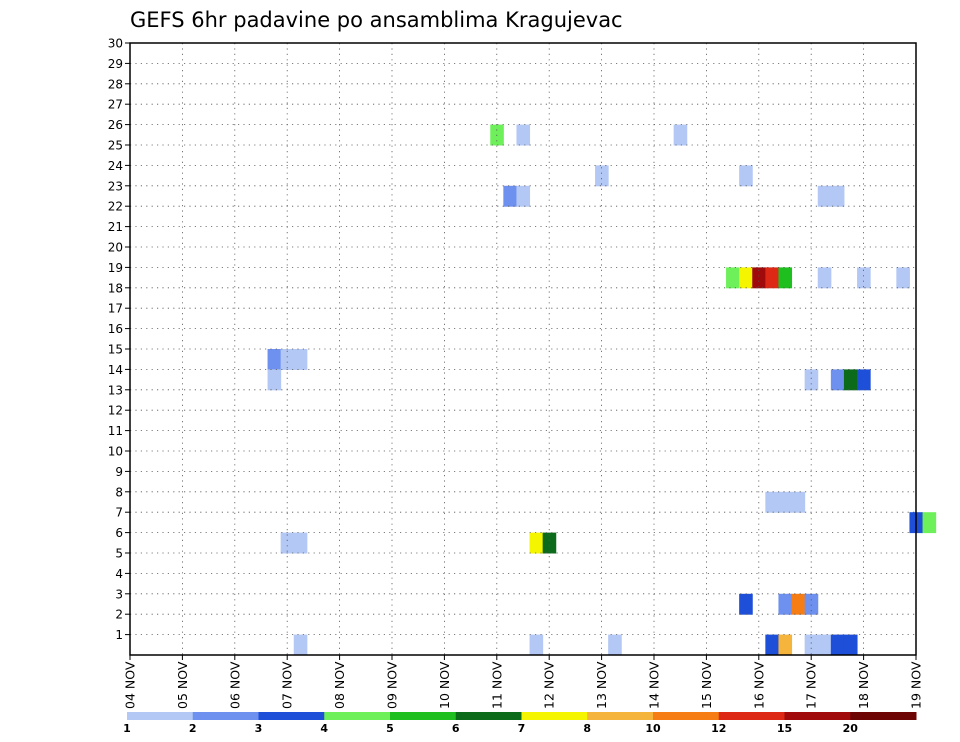  Describe the element at coordinates (456, 728) in the screenshot. I see `colorbar-label: 6` at that location.